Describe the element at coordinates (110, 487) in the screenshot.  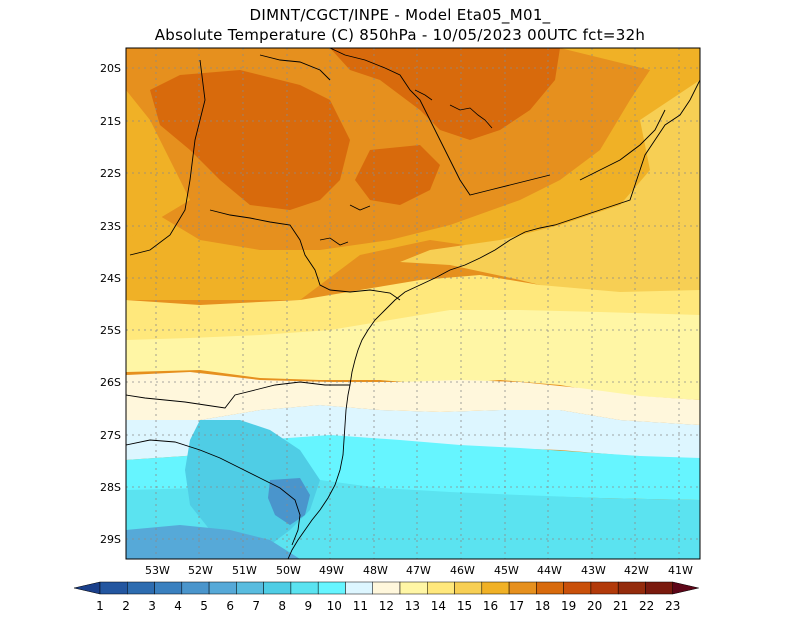
I see `lat-label: 28S` at that location.